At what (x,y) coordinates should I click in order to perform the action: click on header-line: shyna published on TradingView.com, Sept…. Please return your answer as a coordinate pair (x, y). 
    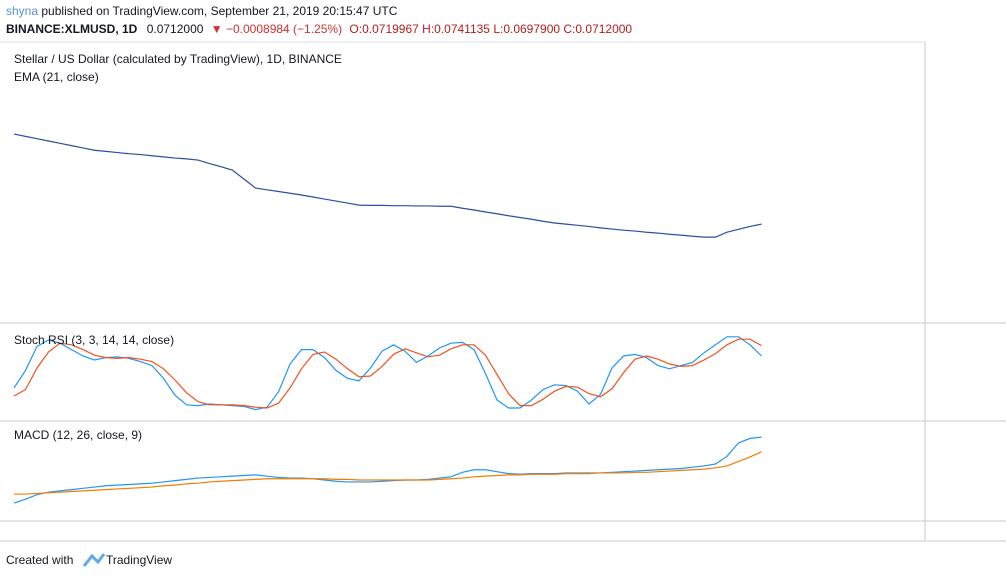
    Looking at the image, I should click on (202, 11).